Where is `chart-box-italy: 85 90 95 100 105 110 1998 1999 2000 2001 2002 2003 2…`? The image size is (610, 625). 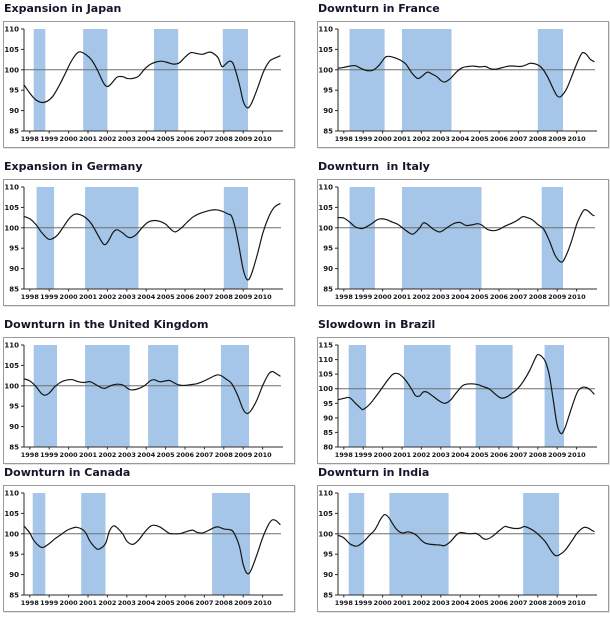 chart-box-italy: 85 90 95 100 105 110 1998 1999 2000 2001 2002 2003 2… is located at coordinates (463, 242).